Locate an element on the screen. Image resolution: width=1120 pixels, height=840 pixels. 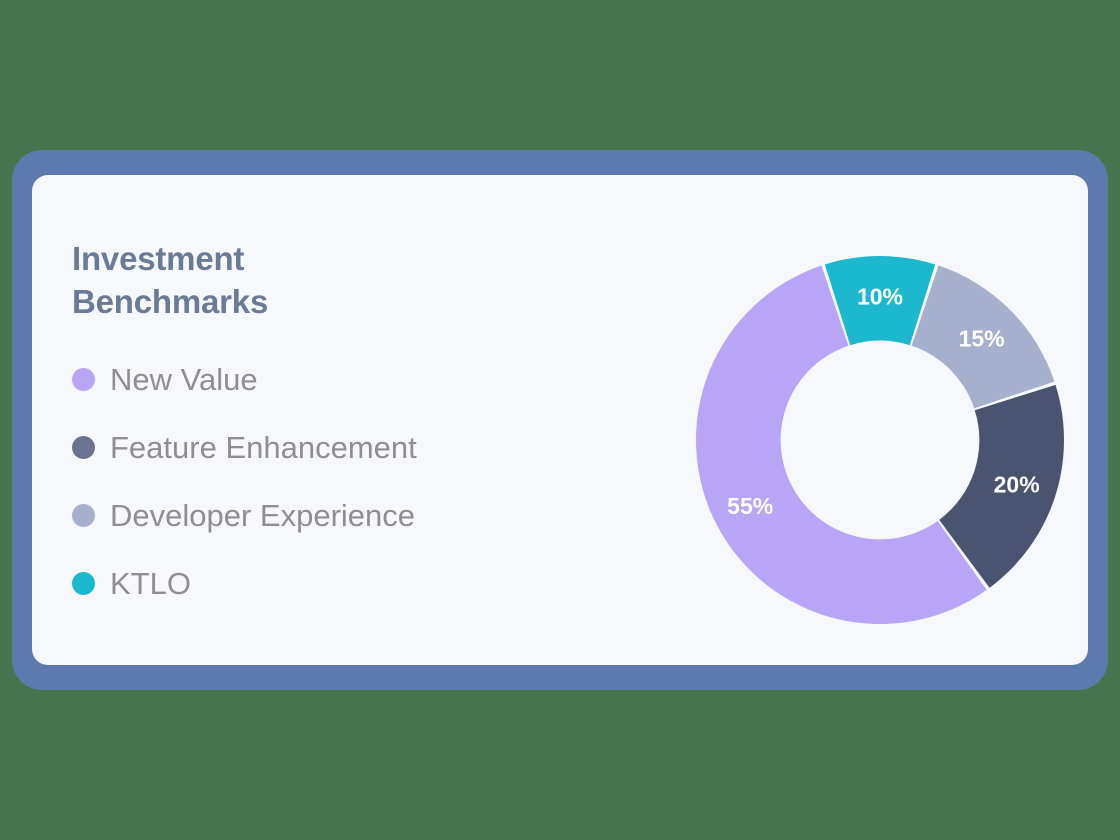
donut-slice-label: 10% is located at coordinates (880, 296).